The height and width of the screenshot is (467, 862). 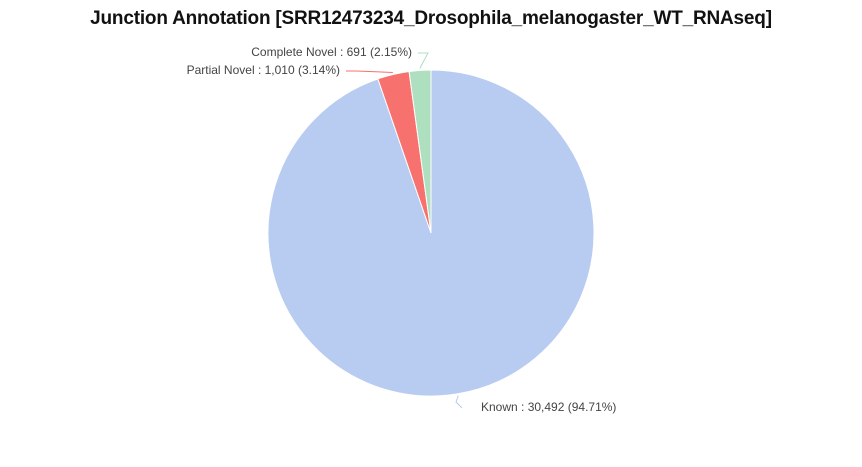 What do you see at coordinates (459, 402) in the screenshot?
I see `leader-line-known` at bounding box center [459, 402].